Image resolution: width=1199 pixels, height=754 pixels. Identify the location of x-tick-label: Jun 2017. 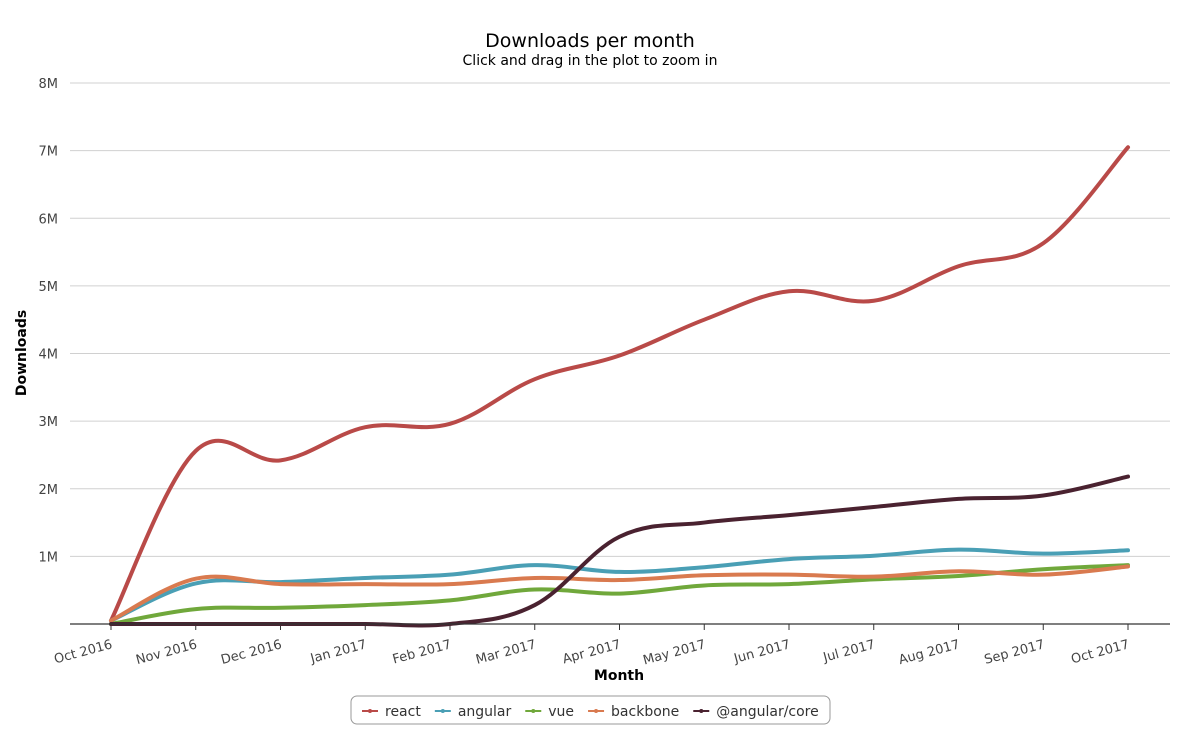
(762, 652).